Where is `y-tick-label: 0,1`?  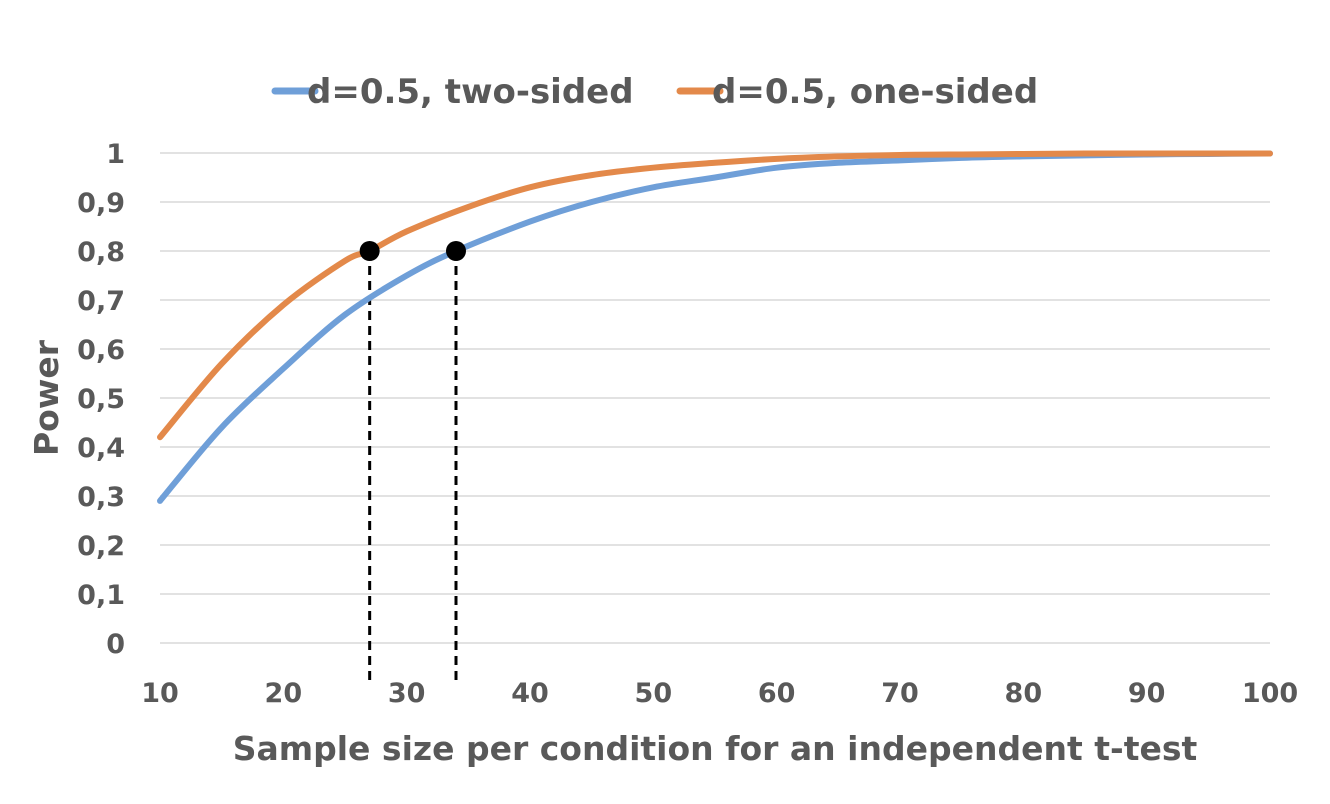 y-tick-label: 0,1 is located at coordinates (101, 595).